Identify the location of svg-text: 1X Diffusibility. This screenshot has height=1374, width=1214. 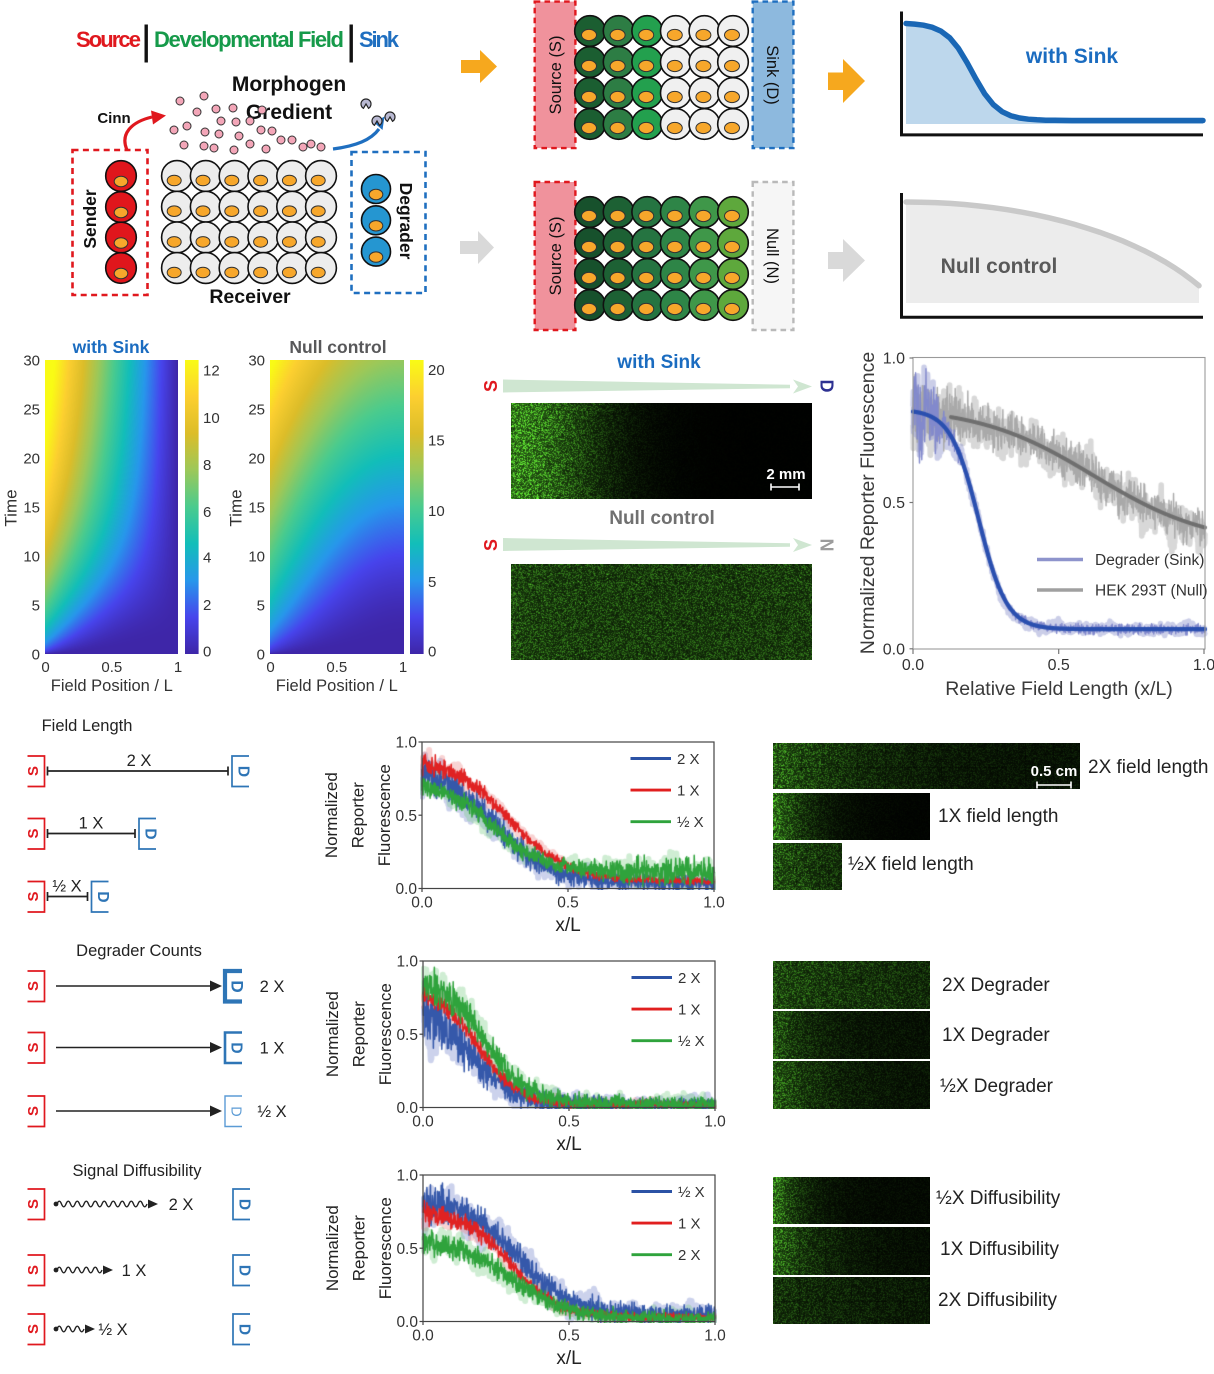
(999, 1249).